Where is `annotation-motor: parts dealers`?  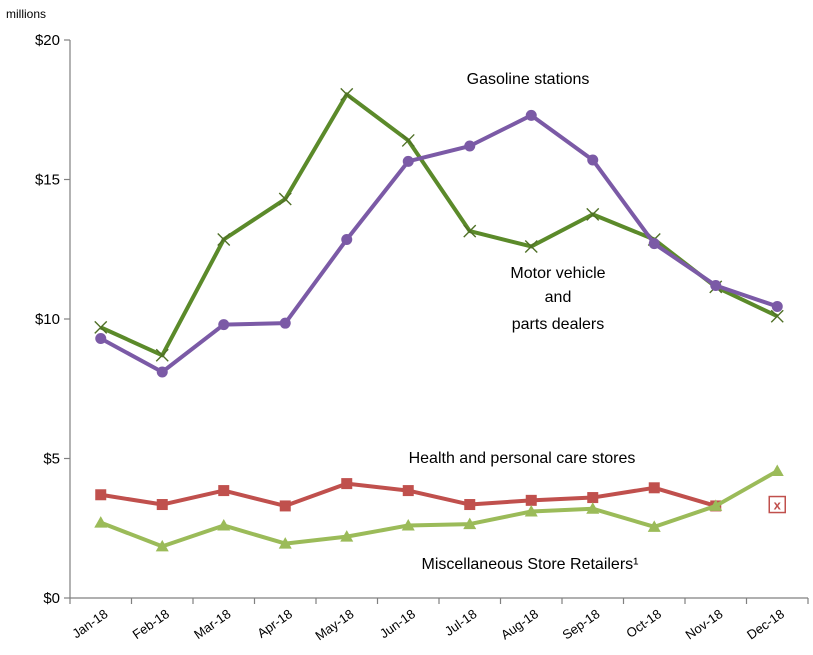 annotation-motor: parts dealers is located at coordinates (558, 324).